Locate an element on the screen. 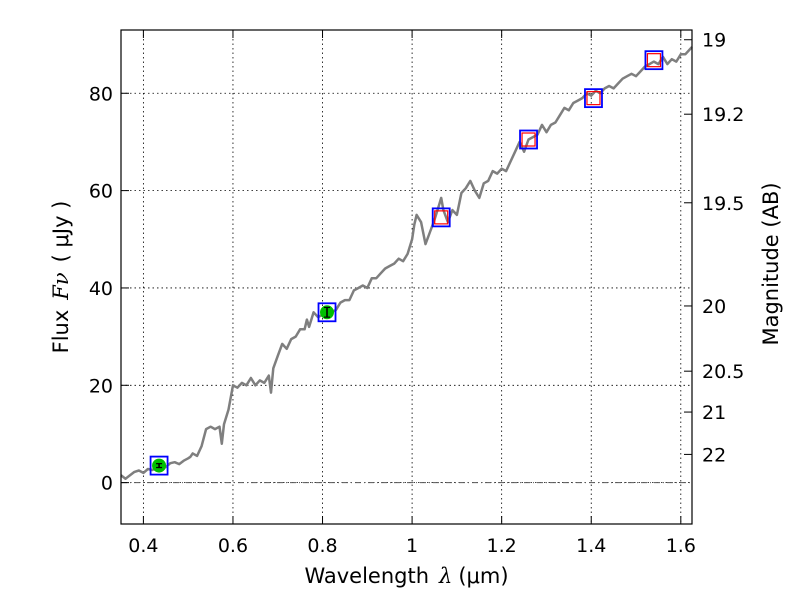  x-axis-label: Wavelength λ (μm) is located at coordinates (406, 576).